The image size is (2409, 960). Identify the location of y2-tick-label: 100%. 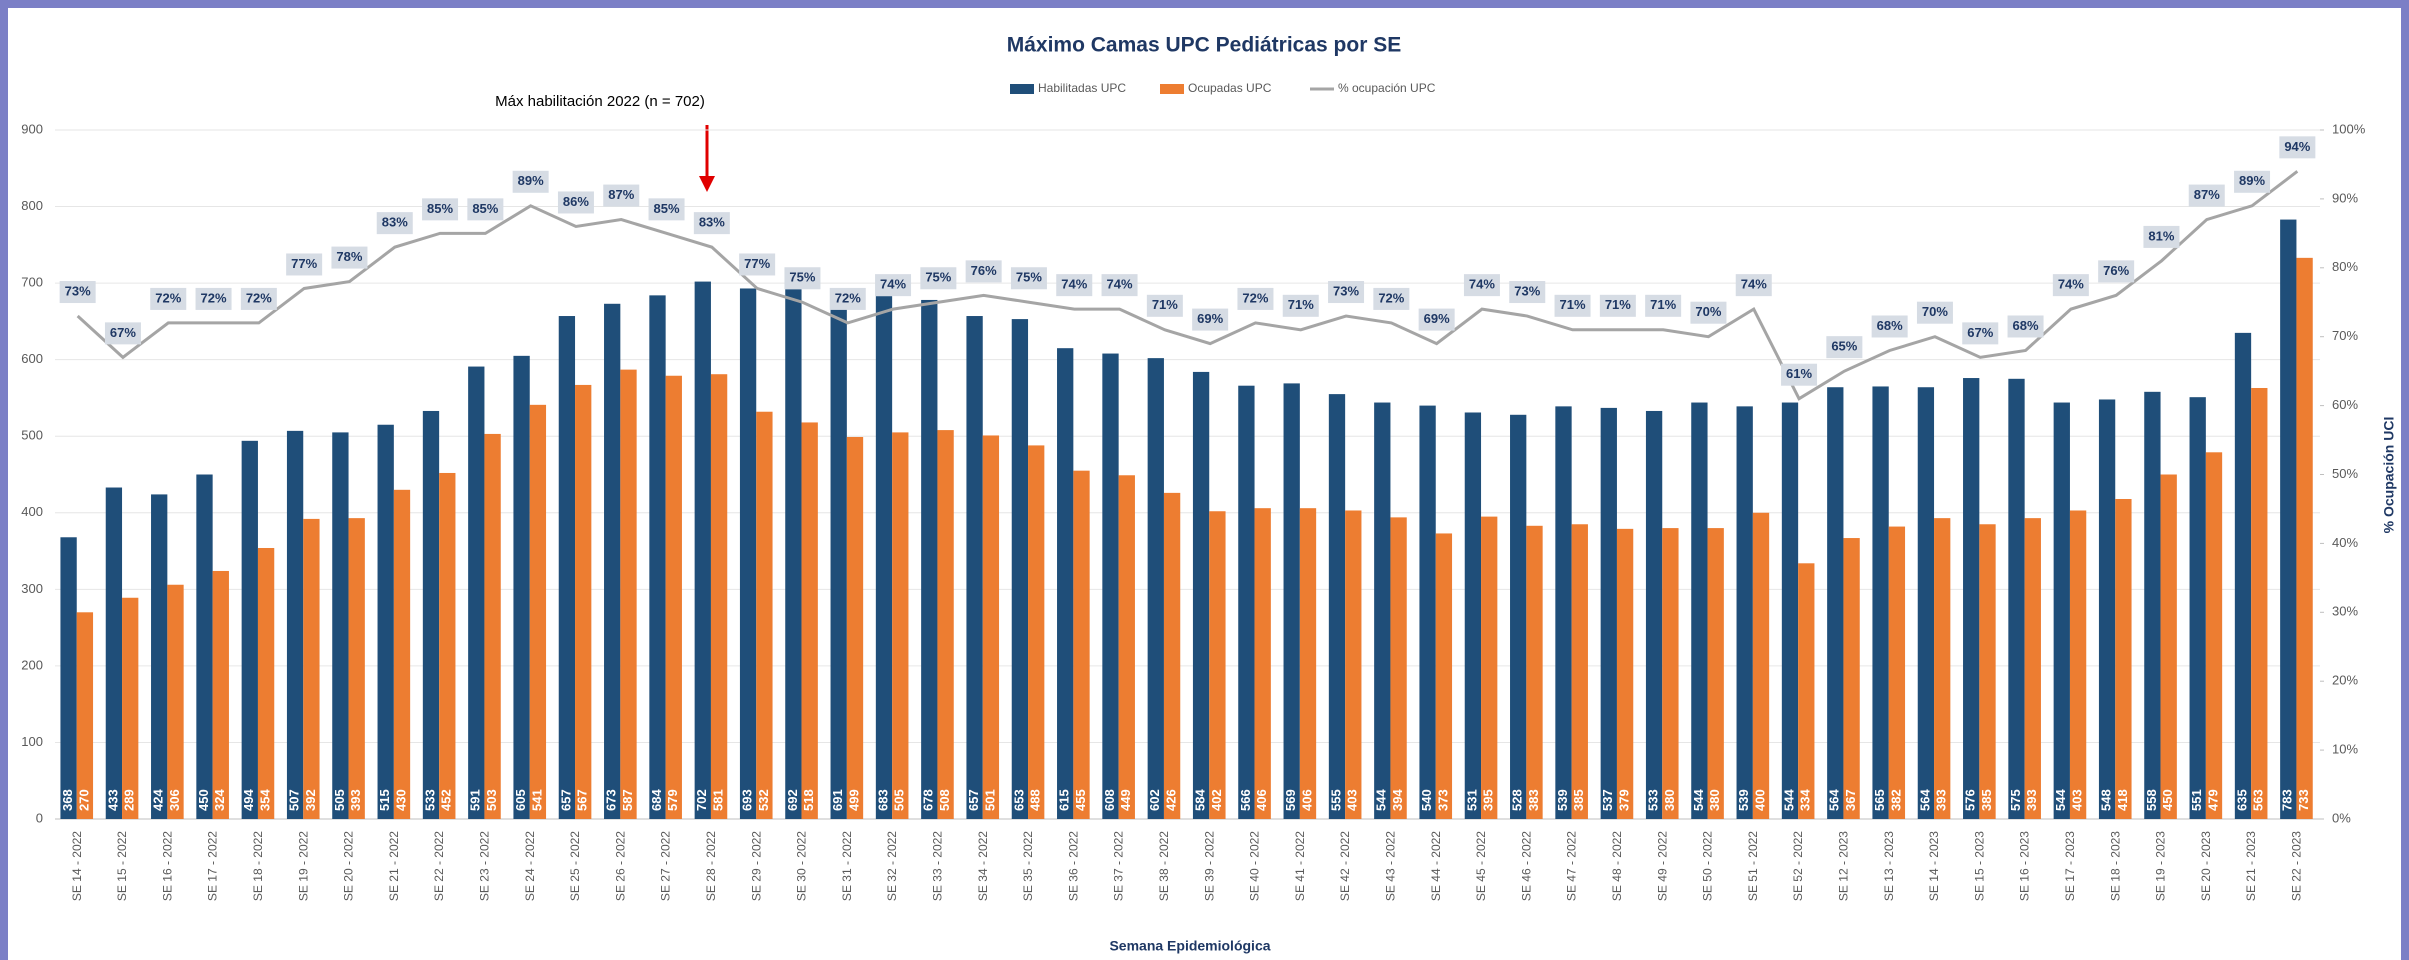
(2349, 128).